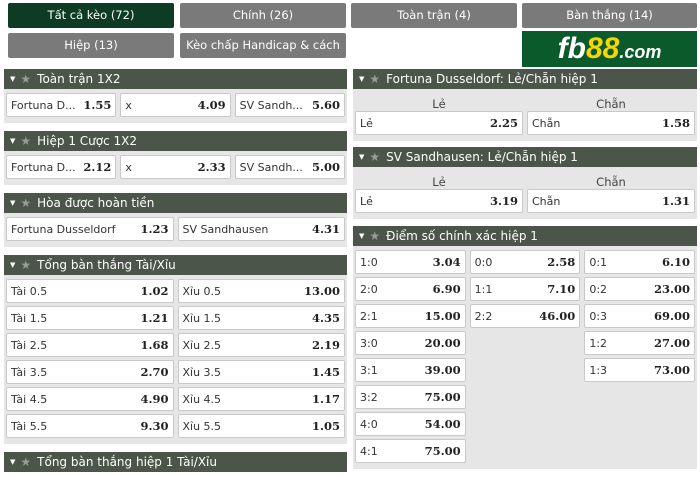 Image resolution: width=700 pixels, height=477 pixels. Describe the element at coordinates (261, 399) in the screenshot. I see `odds-cell: Xỉu 4.5 1.17` at that location.